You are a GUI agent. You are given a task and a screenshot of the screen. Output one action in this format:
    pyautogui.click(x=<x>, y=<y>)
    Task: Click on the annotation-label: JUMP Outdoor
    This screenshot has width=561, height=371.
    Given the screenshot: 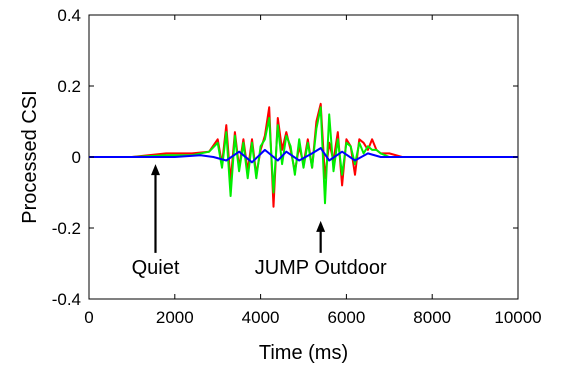 What is the action you would take?
    pyautogui.click(x=321, y=268)
    